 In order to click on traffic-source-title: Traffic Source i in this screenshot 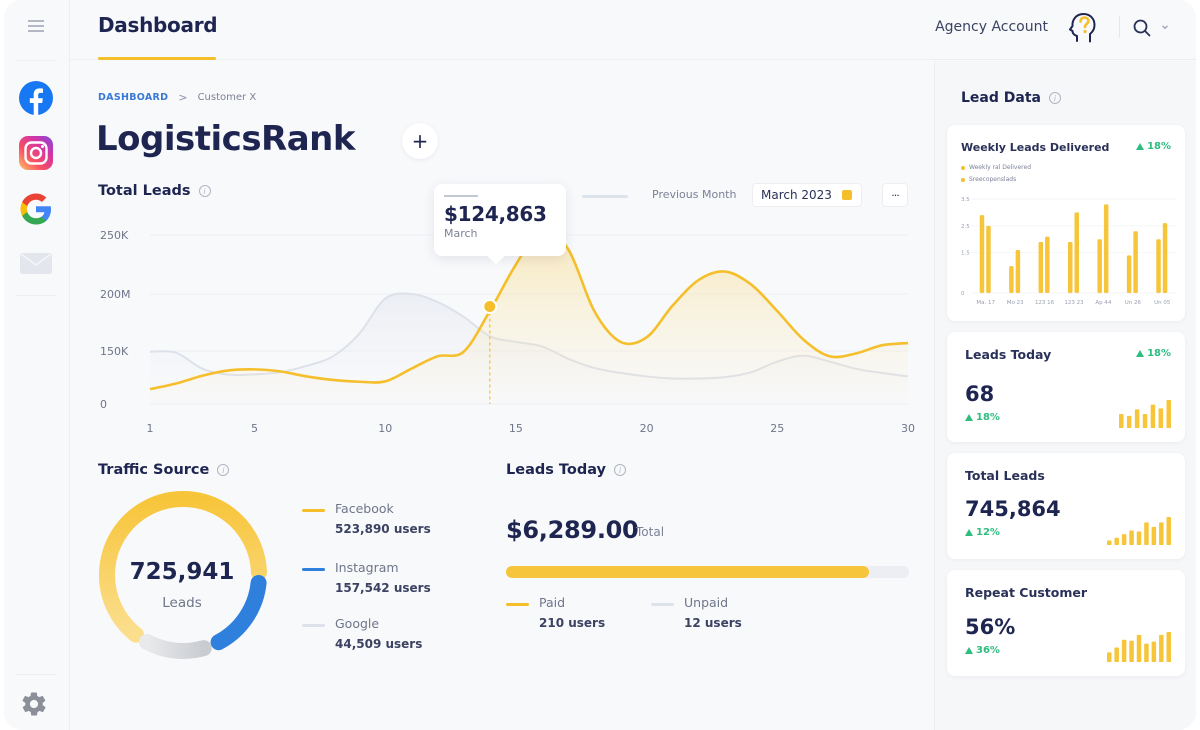, I will do `click(164, 470)`.